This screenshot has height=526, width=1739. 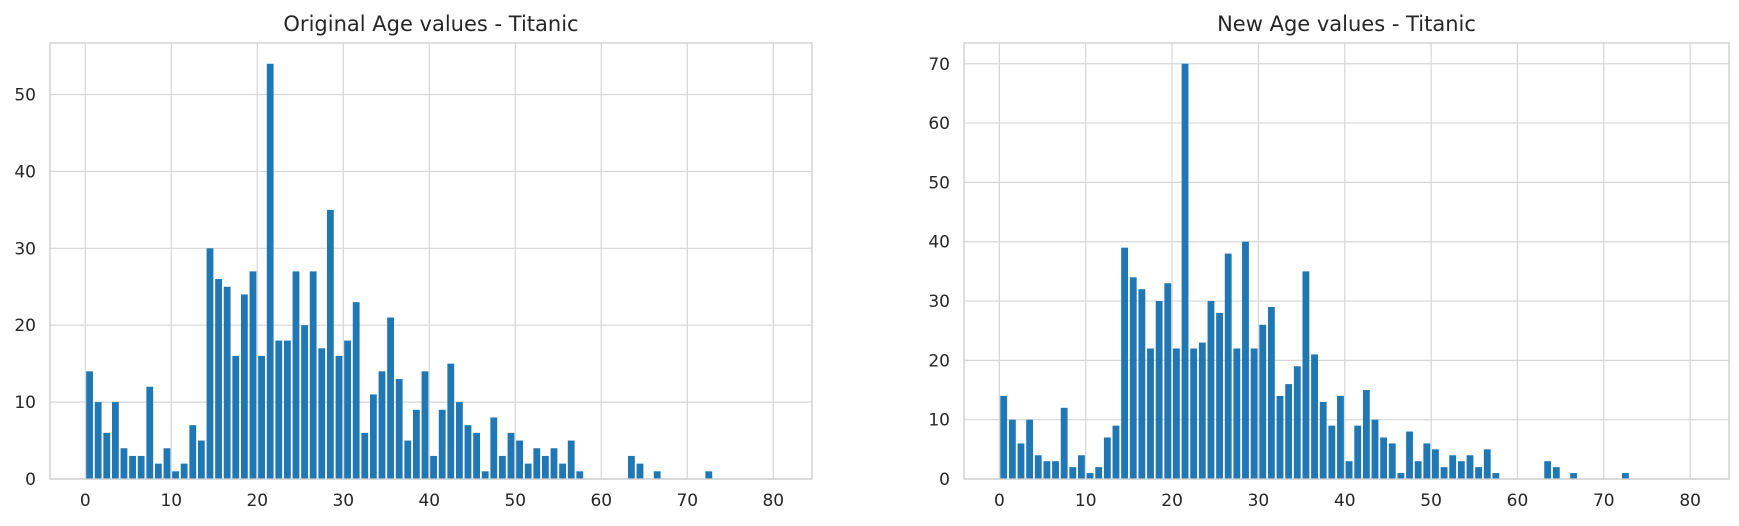 I want to click on x-tick-label: 50, so click(x=515, y=501).